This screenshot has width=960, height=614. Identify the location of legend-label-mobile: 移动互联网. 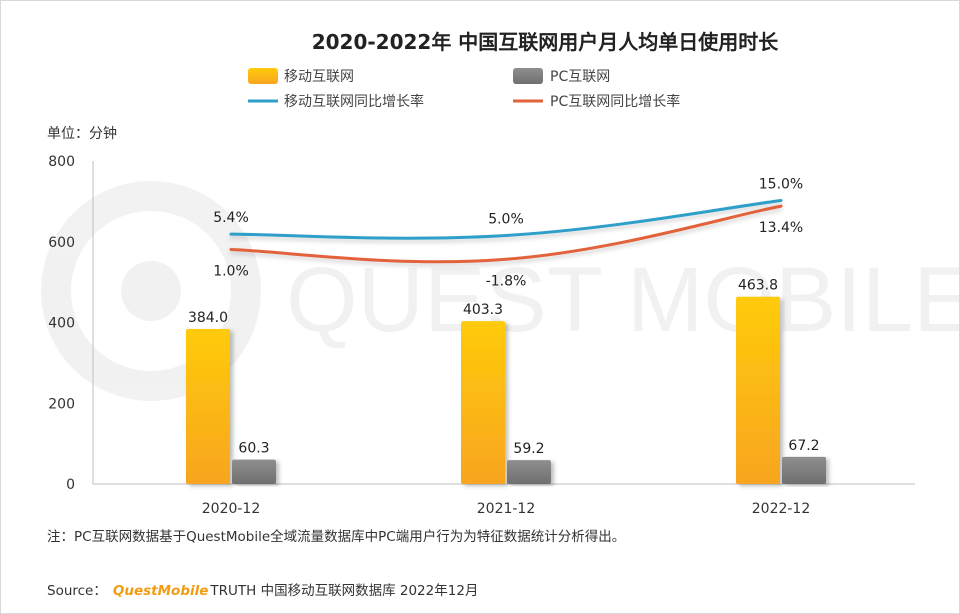
(319, 77).